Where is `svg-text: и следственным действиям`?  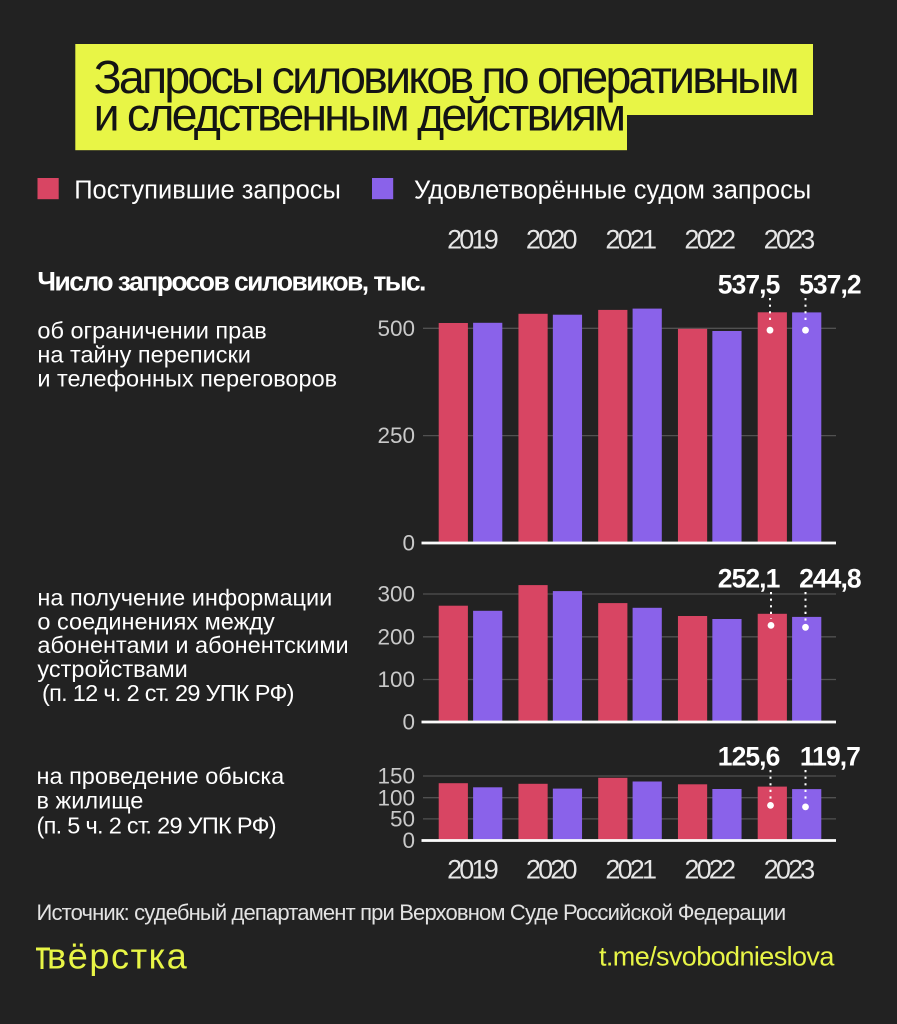
svg-text: и следственным действиям is located at coordinates (359, 115).